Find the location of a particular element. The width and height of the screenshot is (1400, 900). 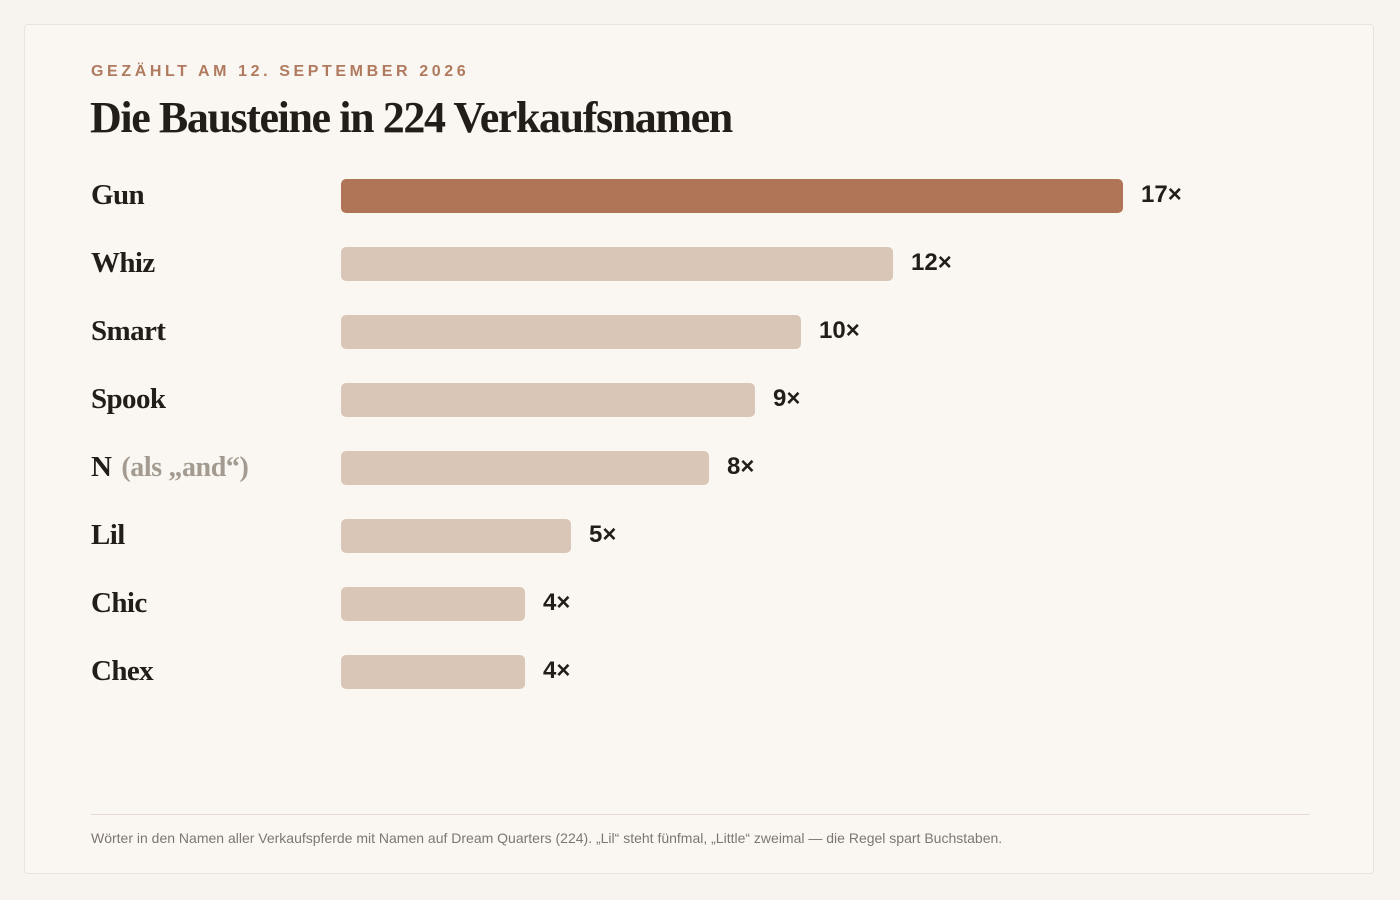

bar-row: N (als „and“) 8× is located at coordinates (701, 467).